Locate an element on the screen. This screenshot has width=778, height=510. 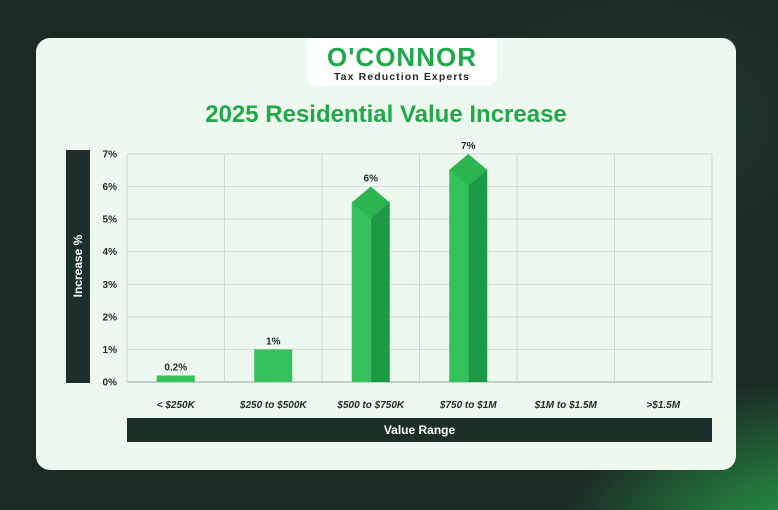
x-tick-label: $750 to $1M is located at coordinates (468, 405).